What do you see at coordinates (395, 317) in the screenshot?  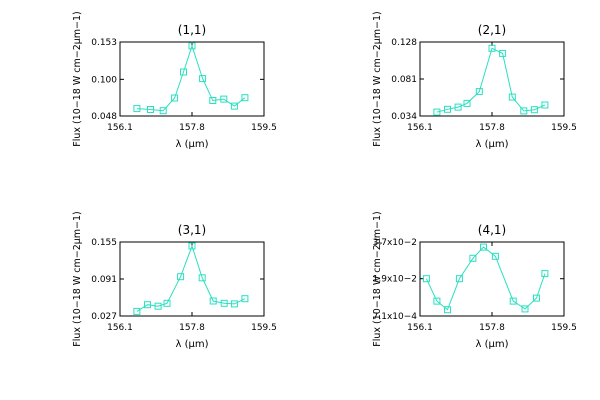 I see `panel-4-1-y-tick-label: 7.1x10−4` at bounding box center [395, 317].